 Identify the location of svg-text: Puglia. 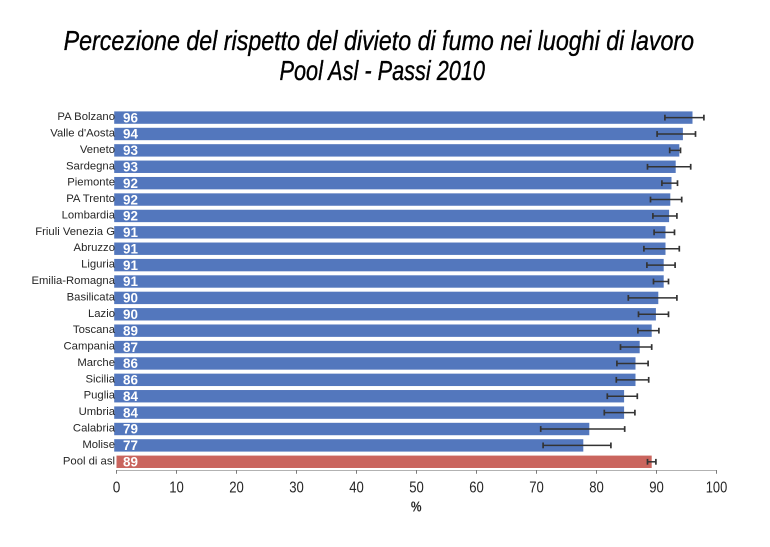
(100, 396).